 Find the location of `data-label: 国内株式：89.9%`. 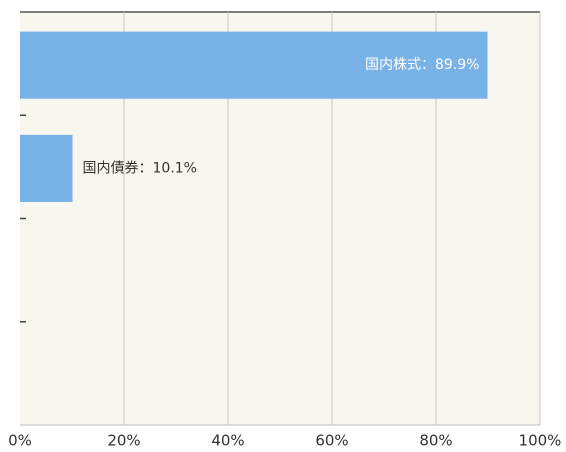

data-label: 国内株式：89.9% is located at coordinates (422, 65).